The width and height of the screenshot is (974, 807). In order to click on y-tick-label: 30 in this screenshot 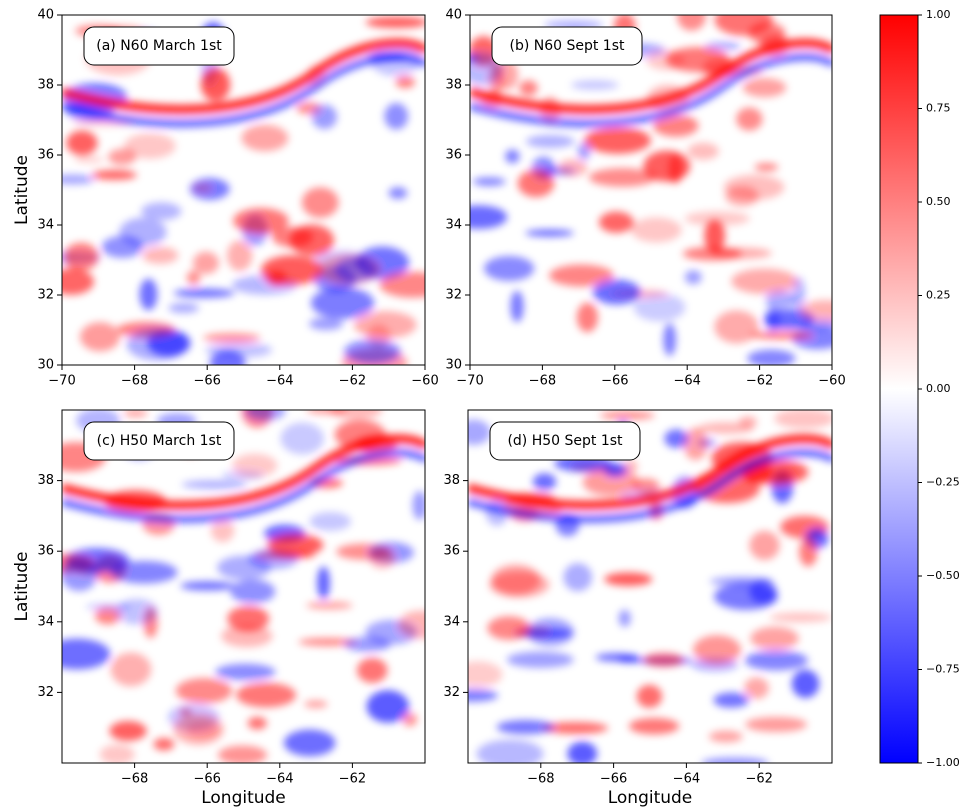, I will do `click(453, 365)`.